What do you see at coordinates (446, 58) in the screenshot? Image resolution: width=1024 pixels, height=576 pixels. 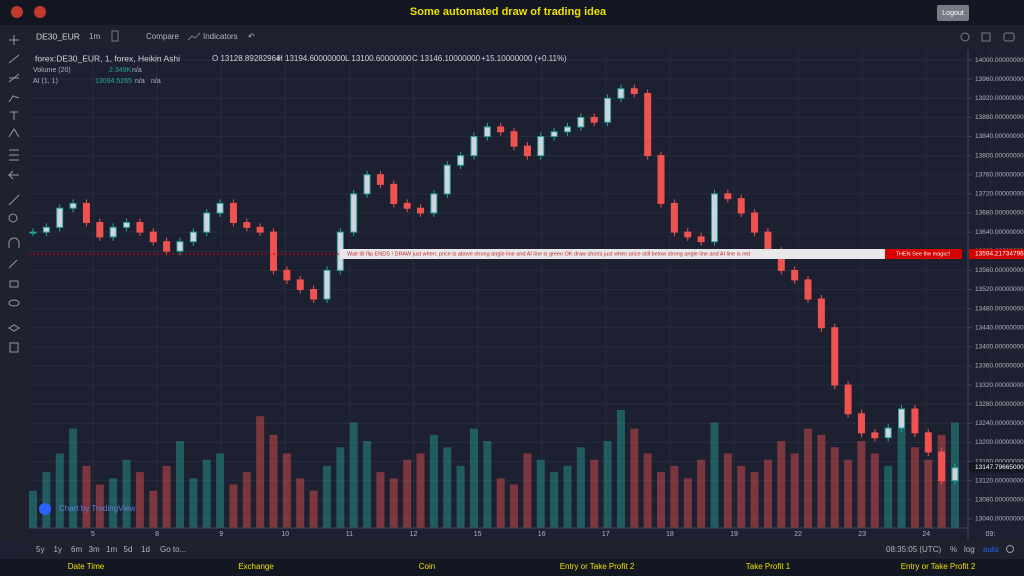 I see `legend-ohlc-item: C 13146.10000000` at bounding box center [446, 58].